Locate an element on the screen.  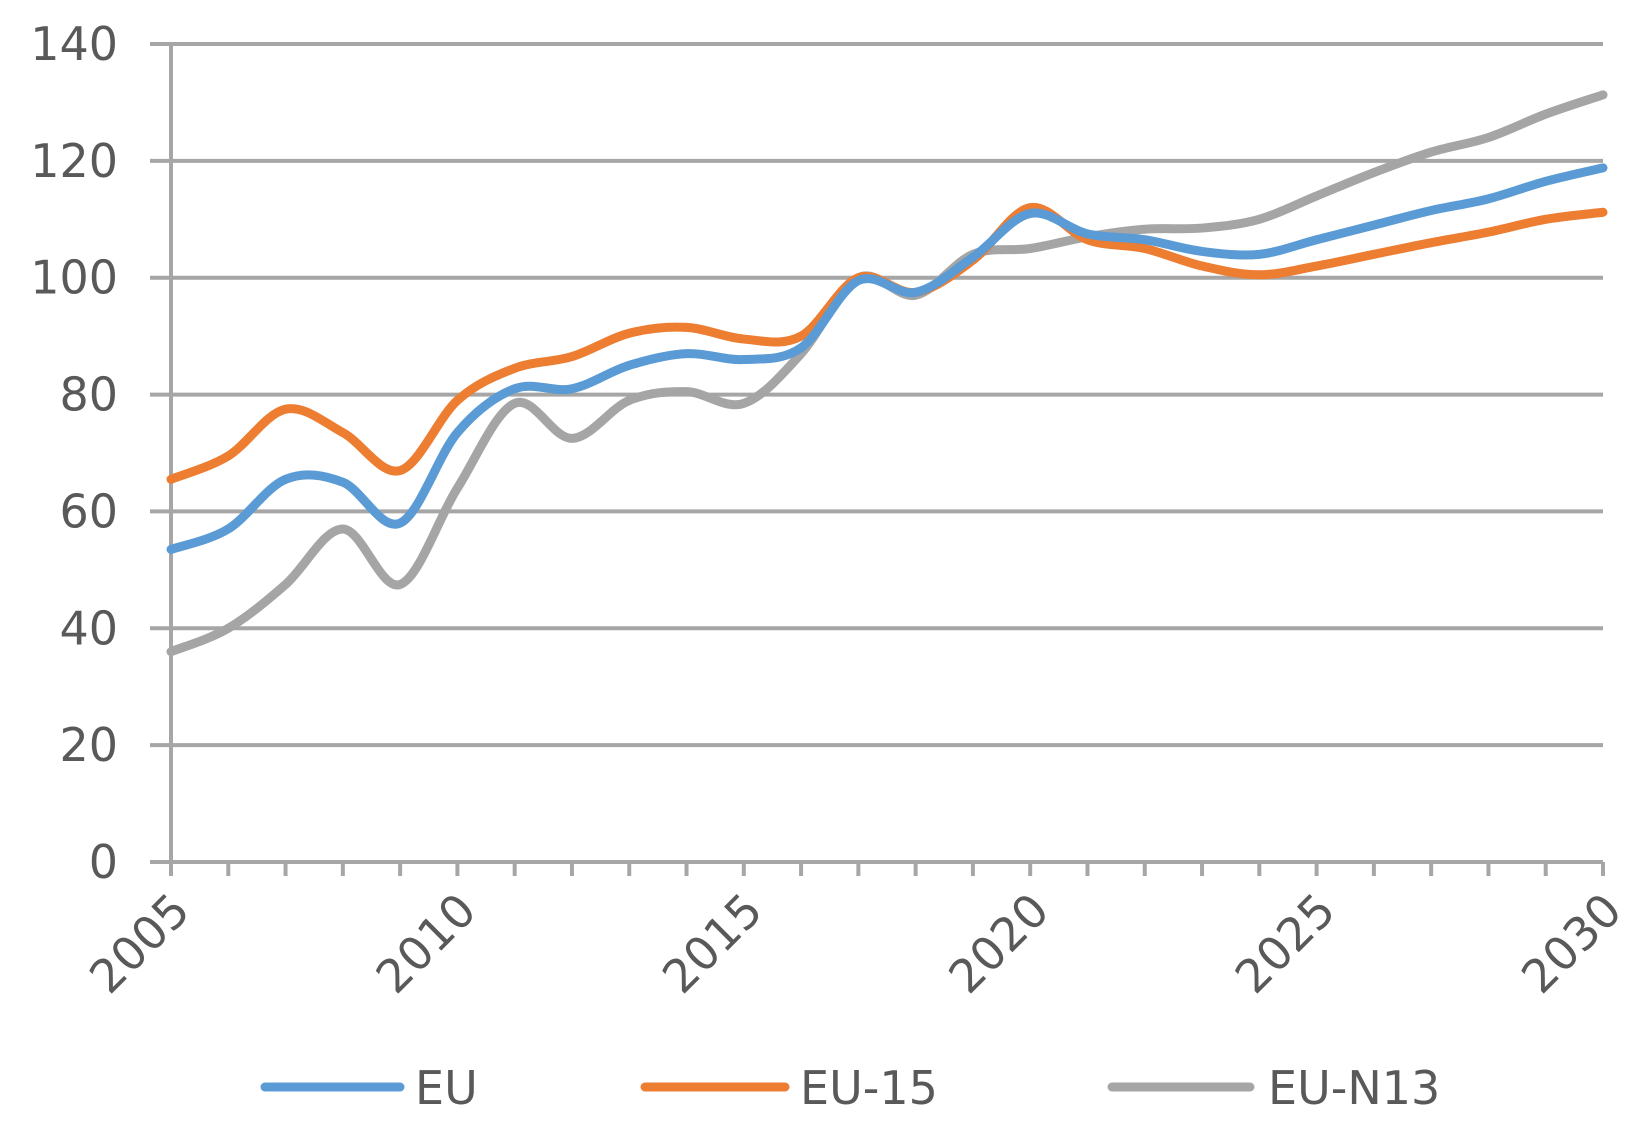
legend-label-eu: EU is located at coordinates (446, 1088).